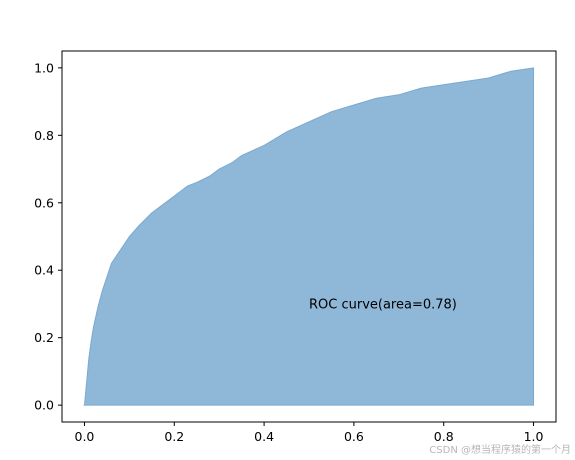  Describe the element at coordinates (48, 236) in the screenshot. I see `y-axis-ticks: 0.0 0.2 0.4 0.6 0.8 1.0` at that location.